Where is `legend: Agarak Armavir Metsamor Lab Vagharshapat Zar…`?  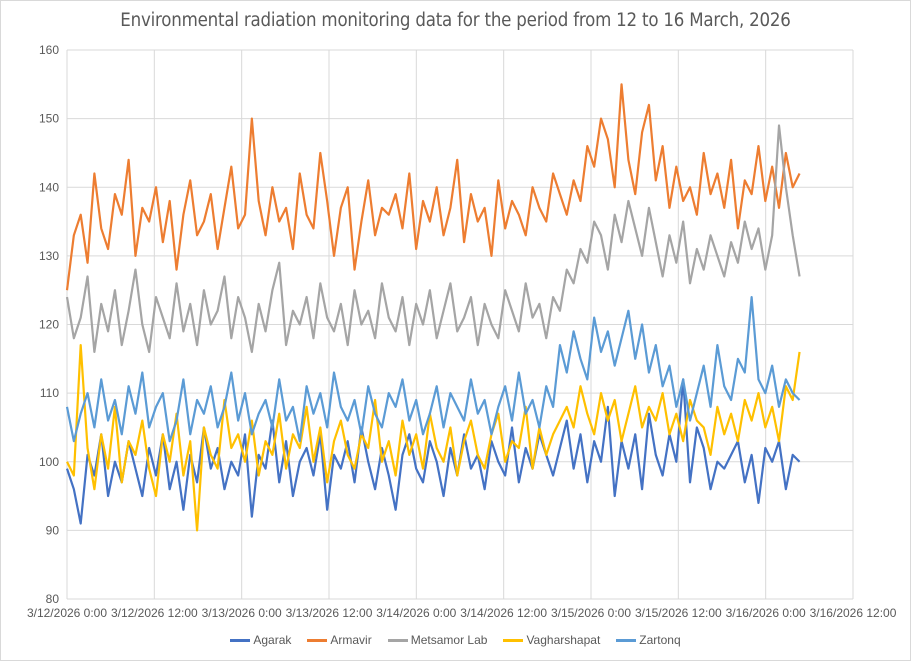
legend: Agarak Armavir Metsamor Lab Vagharshapat Zar… is located at coordinates (455, 640).